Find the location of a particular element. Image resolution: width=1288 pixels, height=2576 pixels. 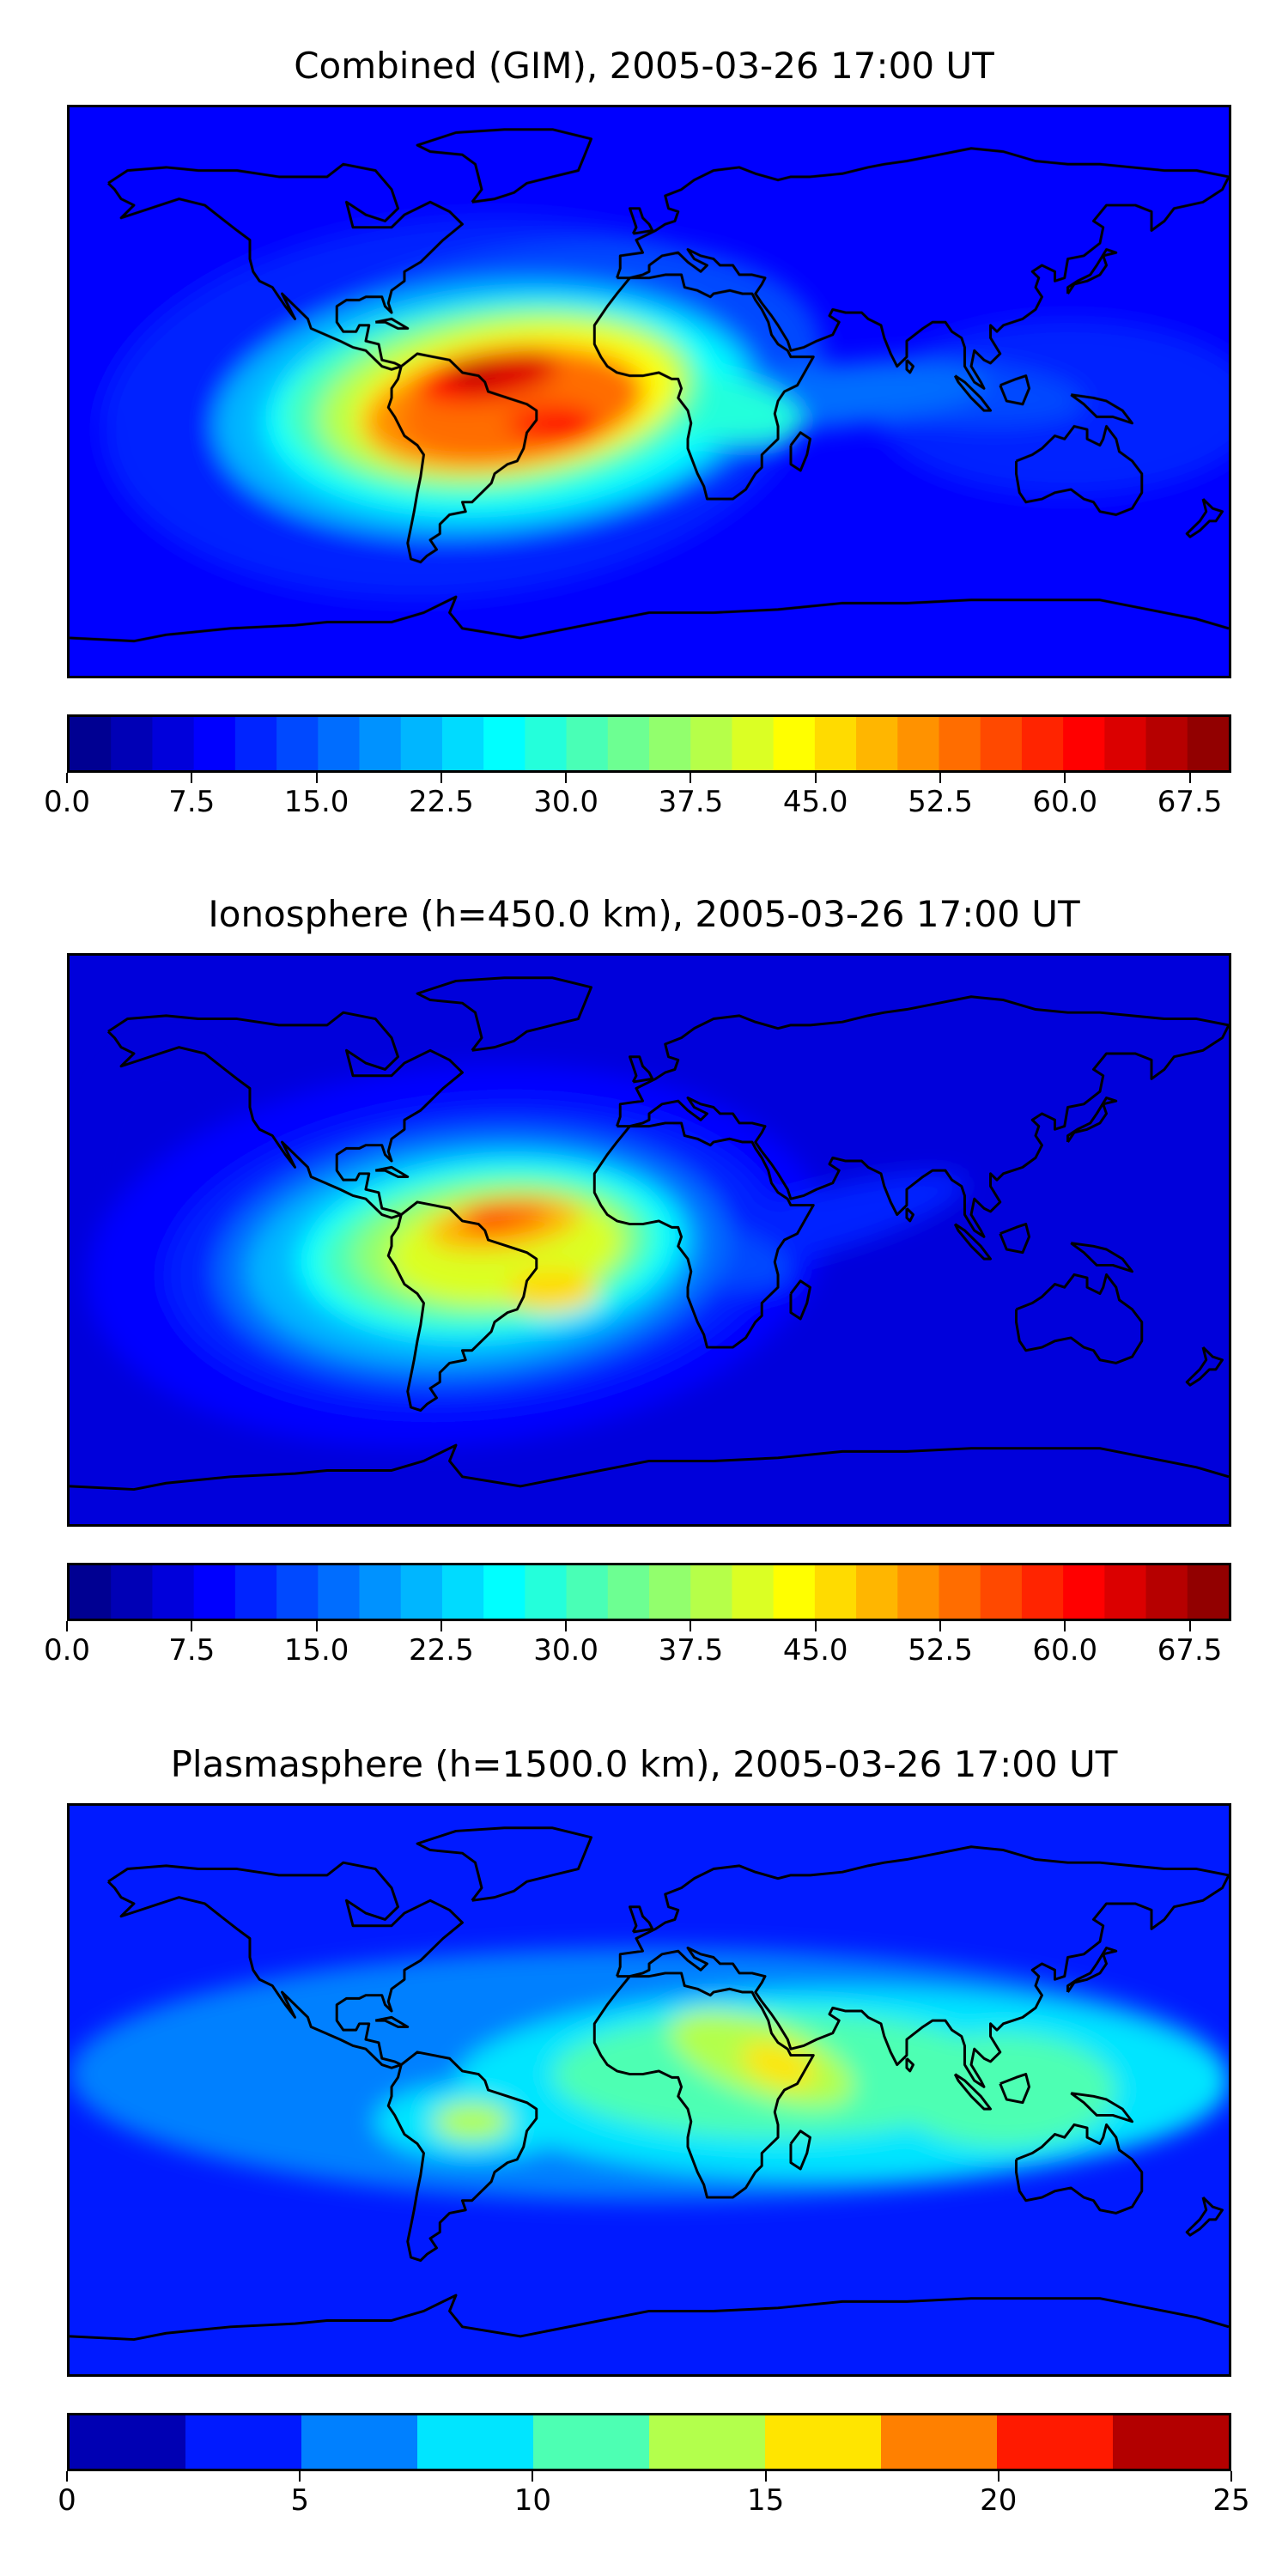

colorbar-tick-label: 15.0 is located at coordinates (316, 802).